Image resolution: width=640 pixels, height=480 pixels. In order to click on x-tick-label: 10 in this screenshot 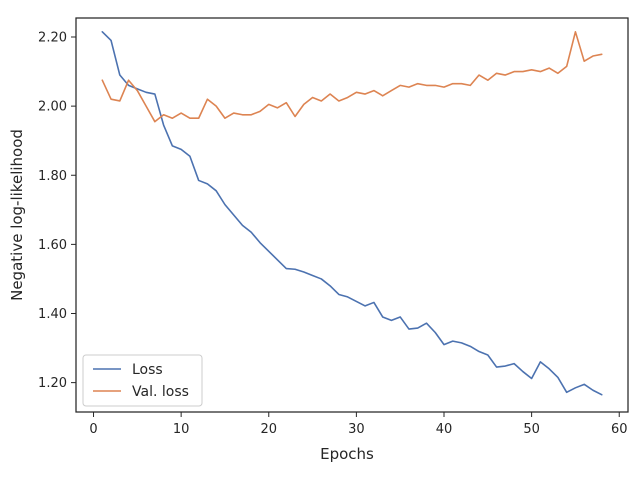, I will do `click(181, 429)`.